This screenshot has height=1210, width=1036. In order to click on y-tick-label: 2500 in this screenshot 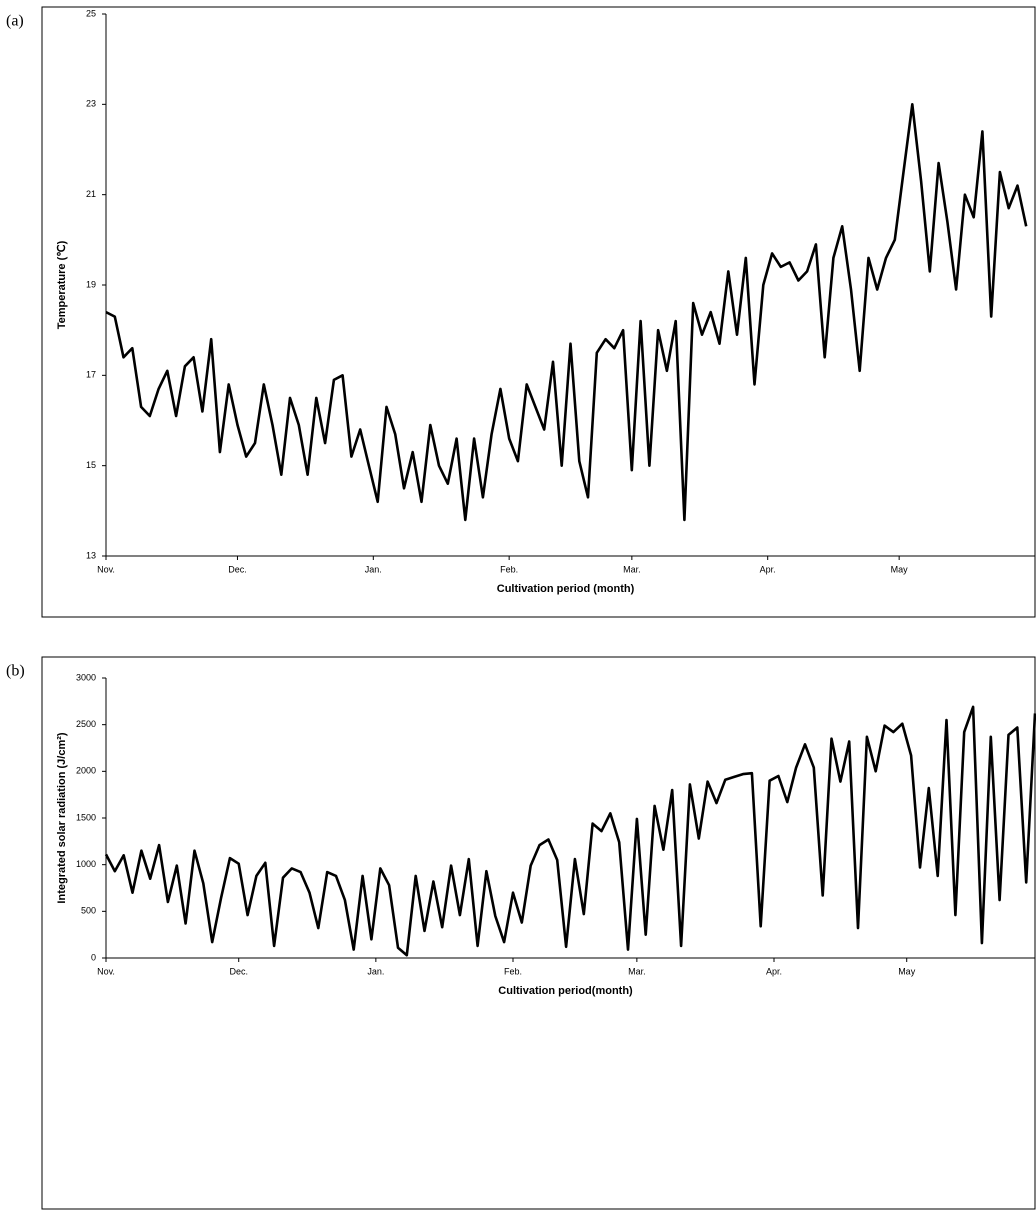, I will do `click(86, 724)`.